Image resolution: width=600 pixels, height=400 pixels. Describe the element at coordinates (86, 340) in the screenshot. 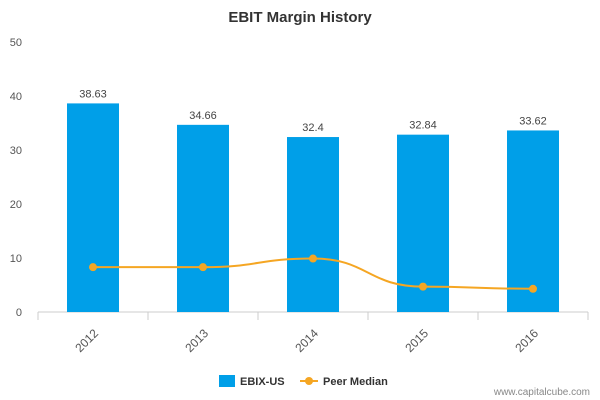

I see `x-tick-label: 2012` at that location.